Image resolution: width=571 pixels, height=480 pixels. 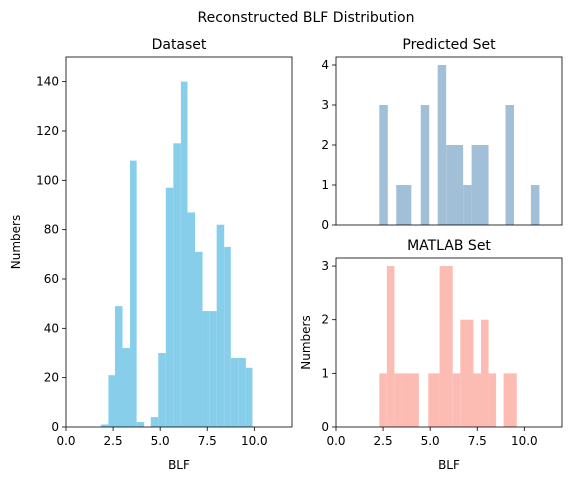 What do you see at coordinates (325, 266) in the screenshot?
I see `matlab-ytick-label-3: 3` at bounding box center [325, 266].